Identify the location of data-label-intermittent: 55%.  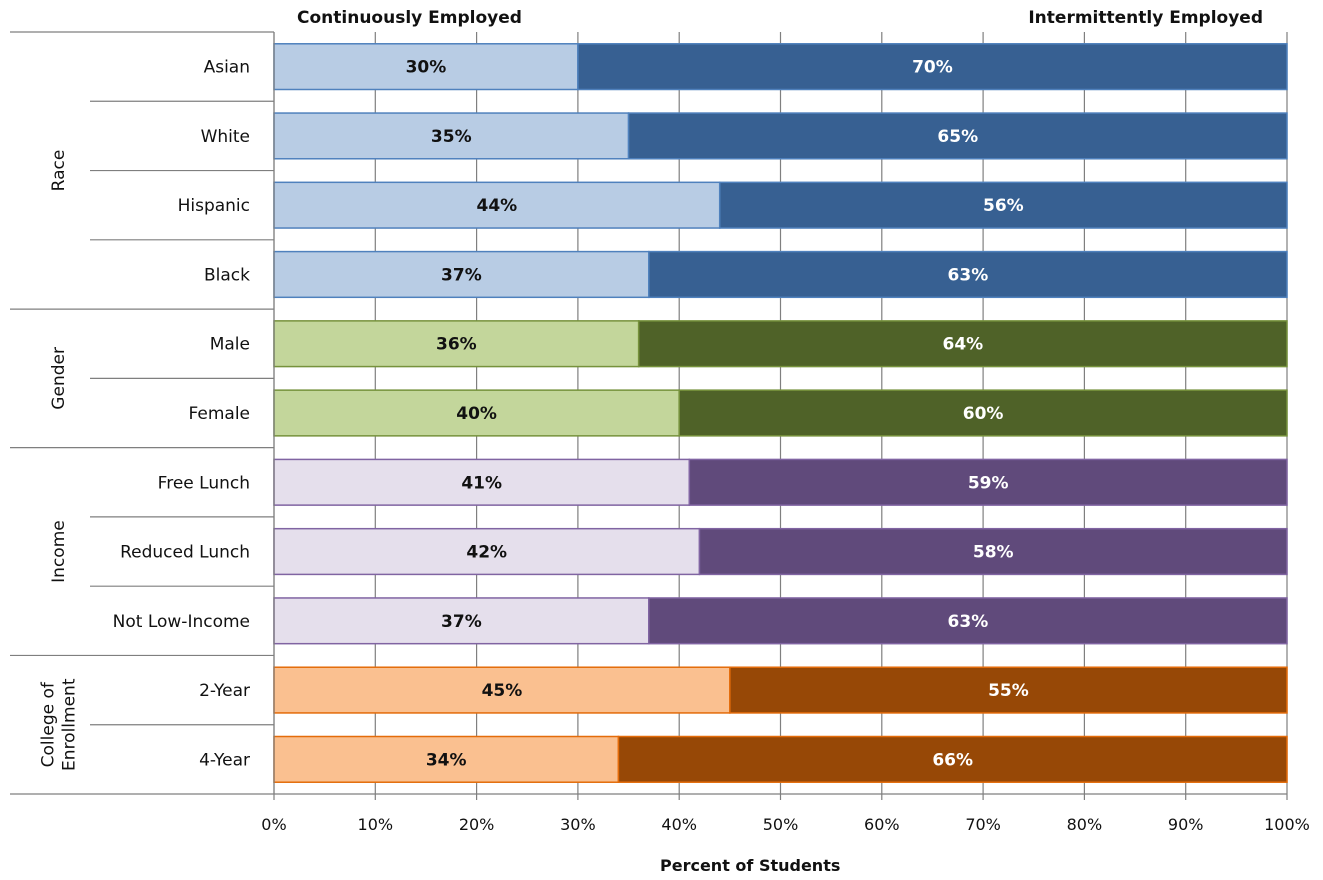
(1008, 691).